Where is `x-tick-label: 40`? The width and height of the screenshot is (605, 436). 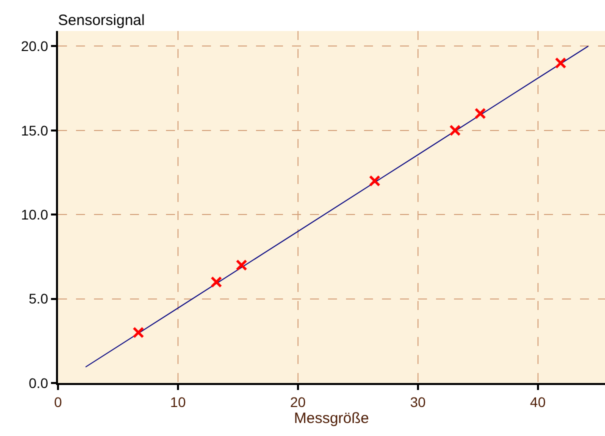
x-tick-label: 40 is located at coordinates (538, 402).